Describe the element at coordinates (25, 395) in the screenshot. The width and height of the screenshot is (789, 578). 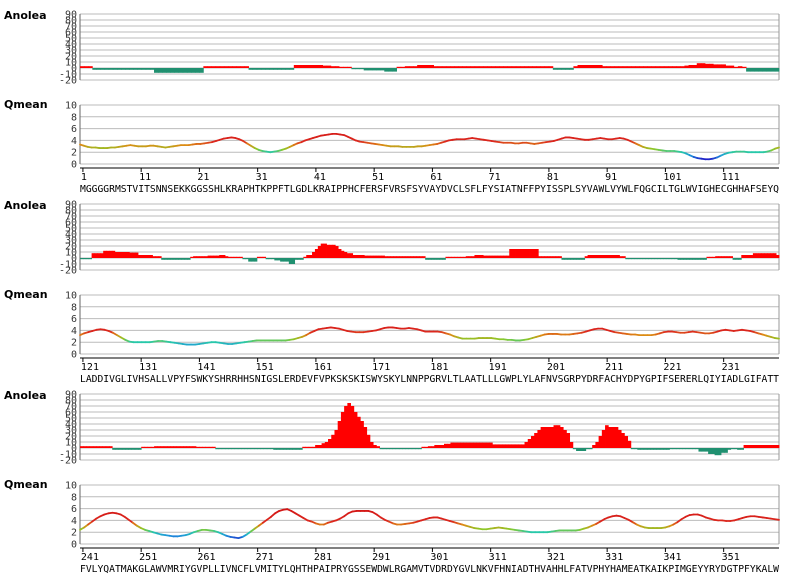
I see `anolea-label: Anolea` at that location.